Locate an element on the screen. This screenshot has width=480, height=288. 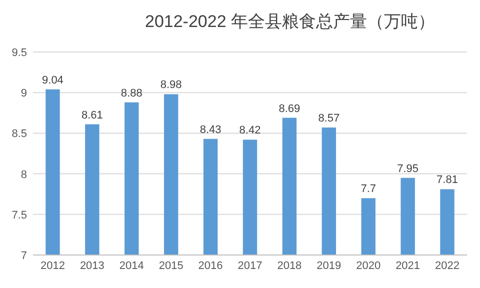
data-label: 8.88 is located at coordinates (131, 93).